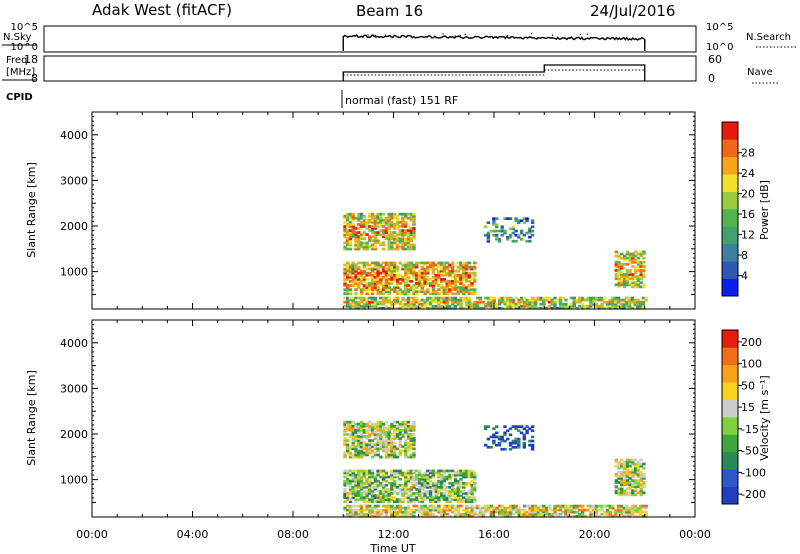  I want to click on x-tick-label: 00:00, so click(695, 534).